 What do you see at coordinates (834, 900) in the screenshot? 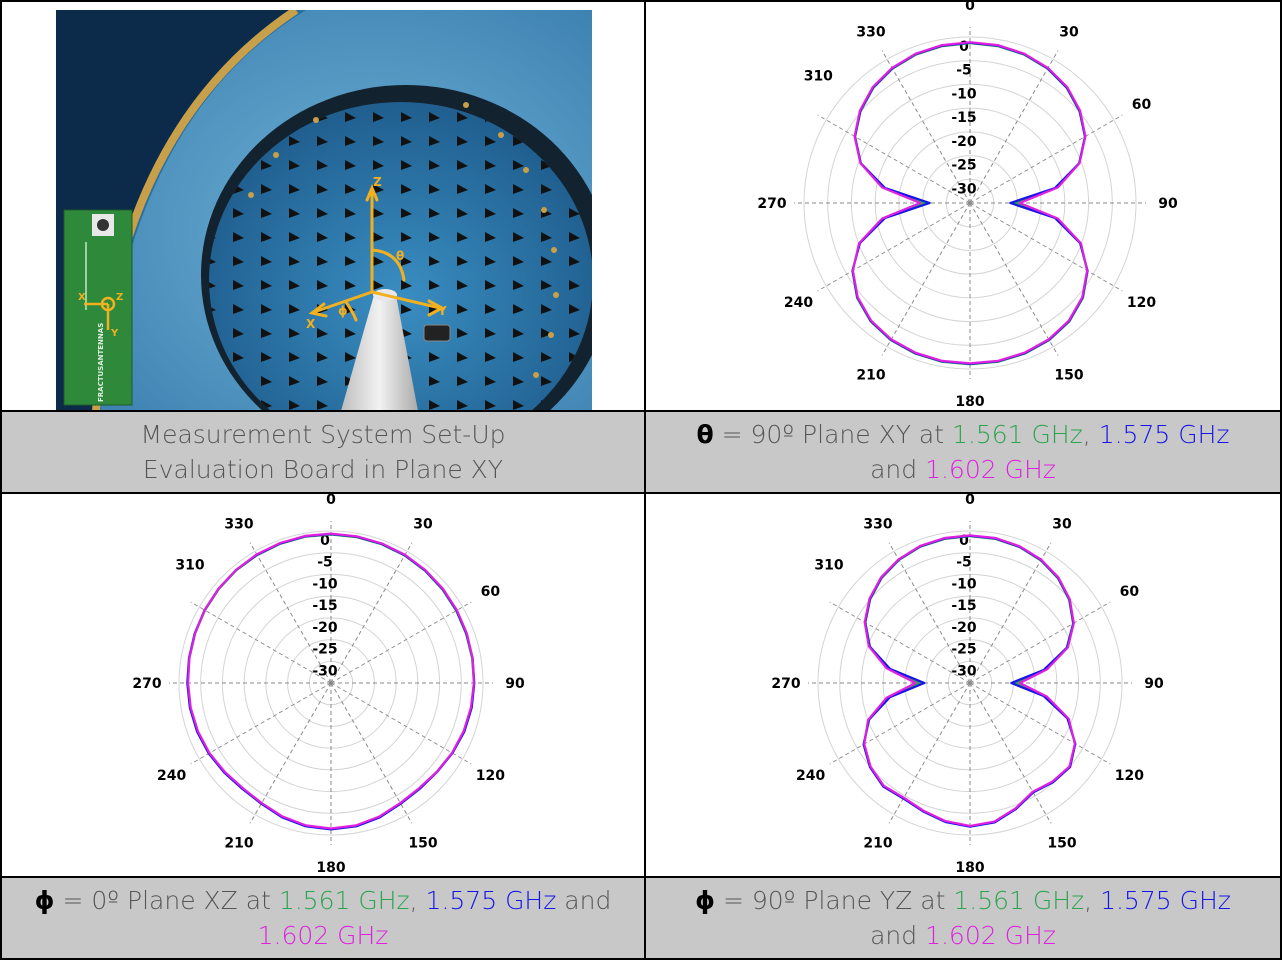
I see `caption-yz-prefix: = 90º Plane YZ at` at bounding box center [834, 900].